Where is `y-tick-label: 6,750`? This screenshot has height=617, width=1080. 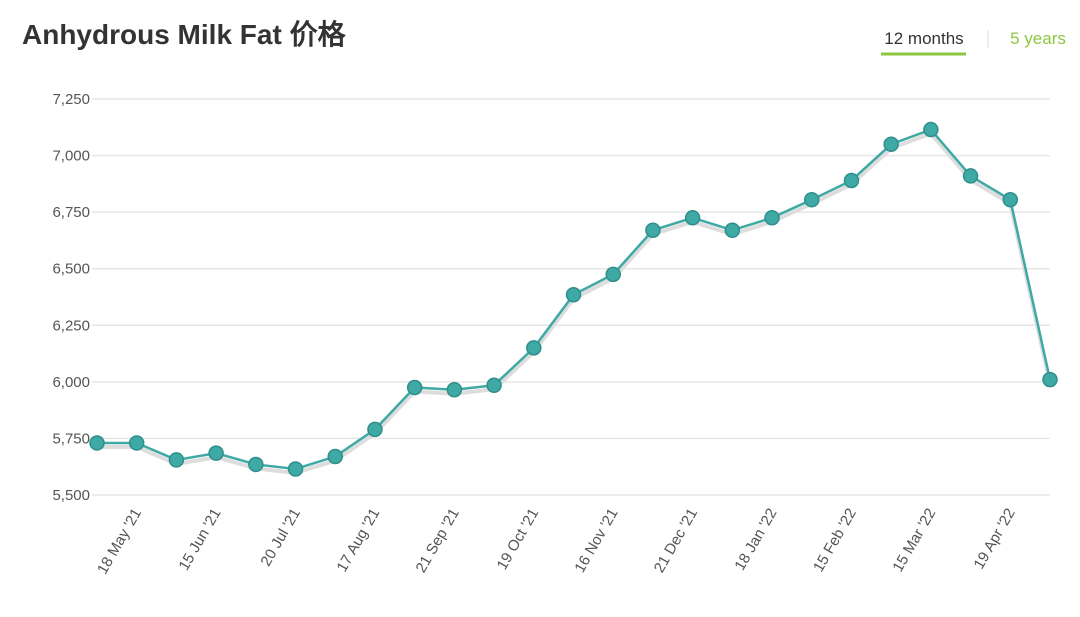
y-tick-label: 6,750 is located at coordinates (71, 212).